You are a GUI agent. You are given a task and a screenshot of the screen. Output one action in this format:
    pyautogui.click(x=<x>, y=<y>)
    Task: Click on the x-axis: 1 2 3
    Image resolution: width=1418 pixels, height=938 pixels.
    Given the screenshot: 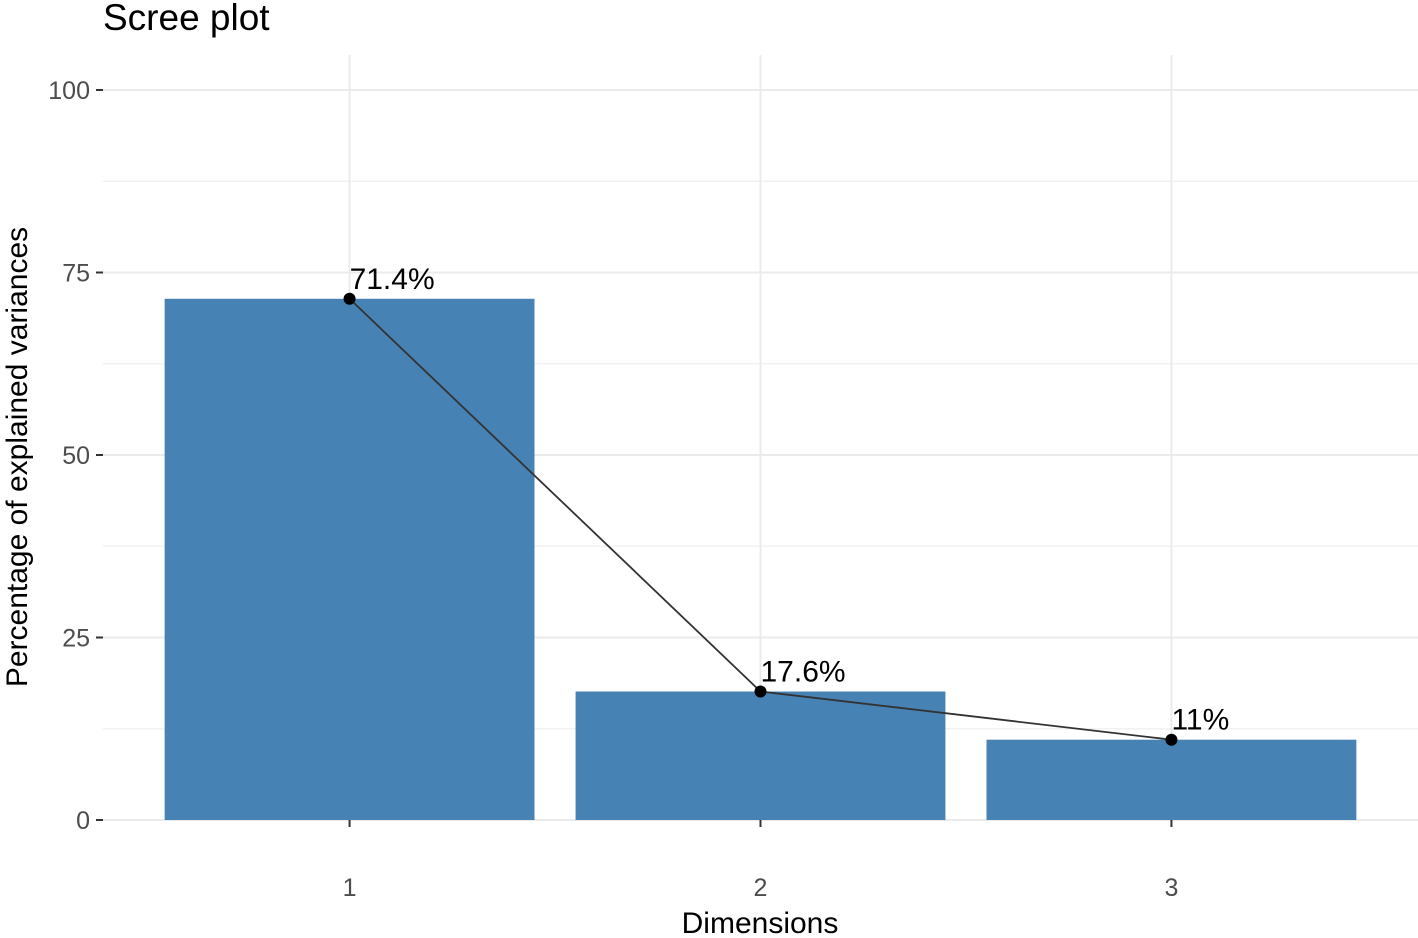 What is the action you would take?
    pyautogui.click(x=760, y=861)
    